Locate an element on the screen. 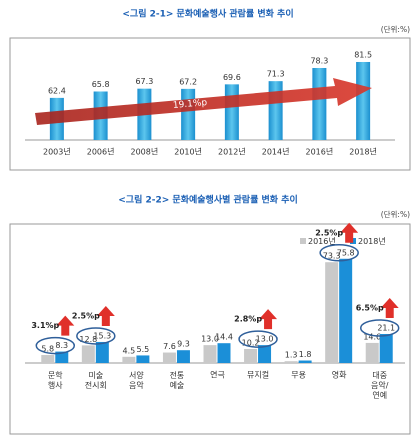  value-label: 12.8 is located at coordinates (88, 339).